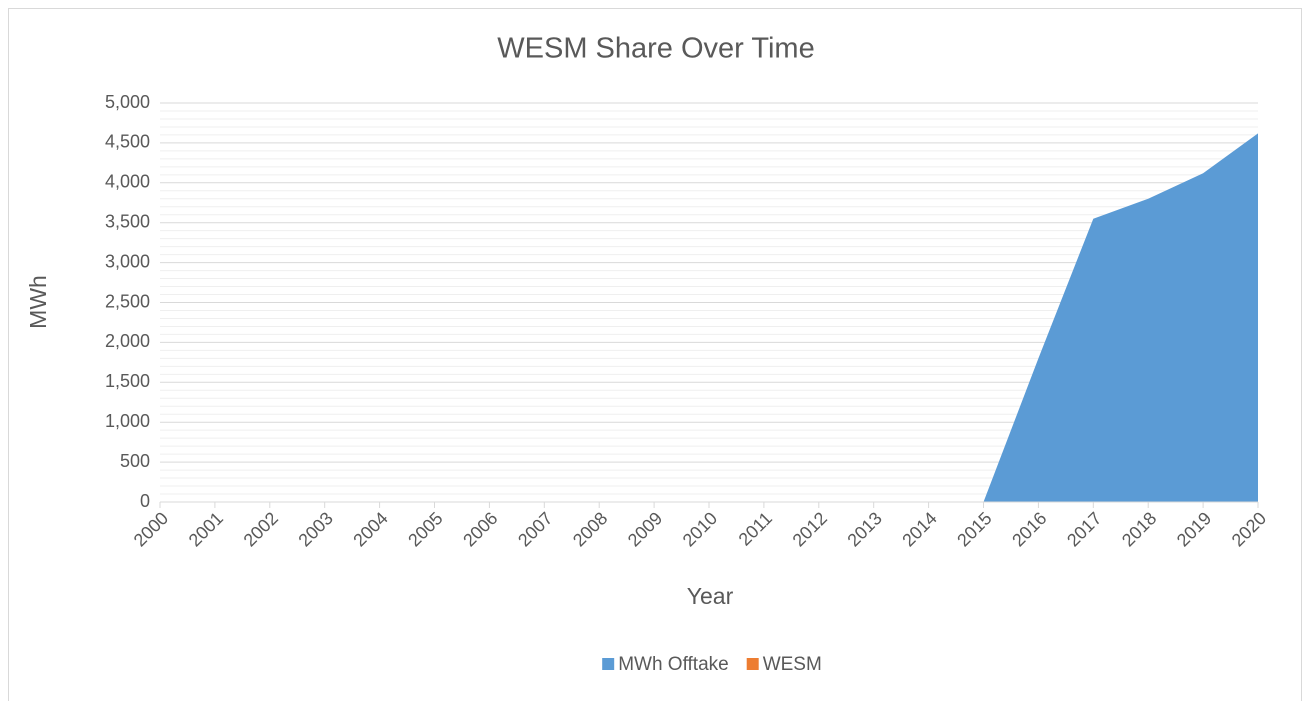  I want to click on y-tick-label: 500, so click(135, 461).